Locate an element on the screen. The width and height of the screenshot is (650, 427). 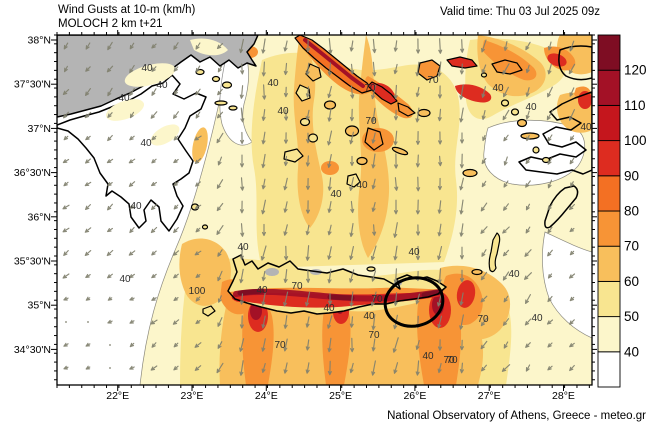
y-tick-label: 37°N is located at coordinates (39, 129).